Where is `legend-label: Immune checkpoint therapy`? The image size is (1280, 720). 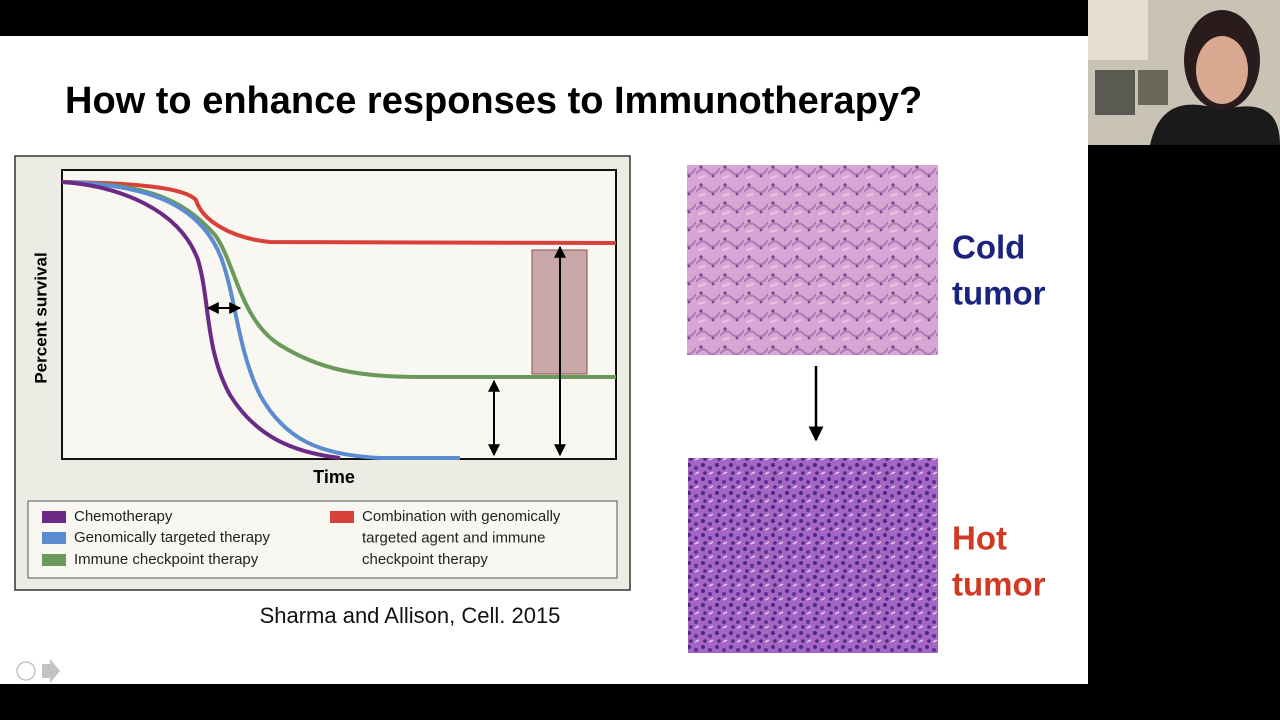 legend-label: Immune checkpoint therapy is located at coordinates (166, 559).